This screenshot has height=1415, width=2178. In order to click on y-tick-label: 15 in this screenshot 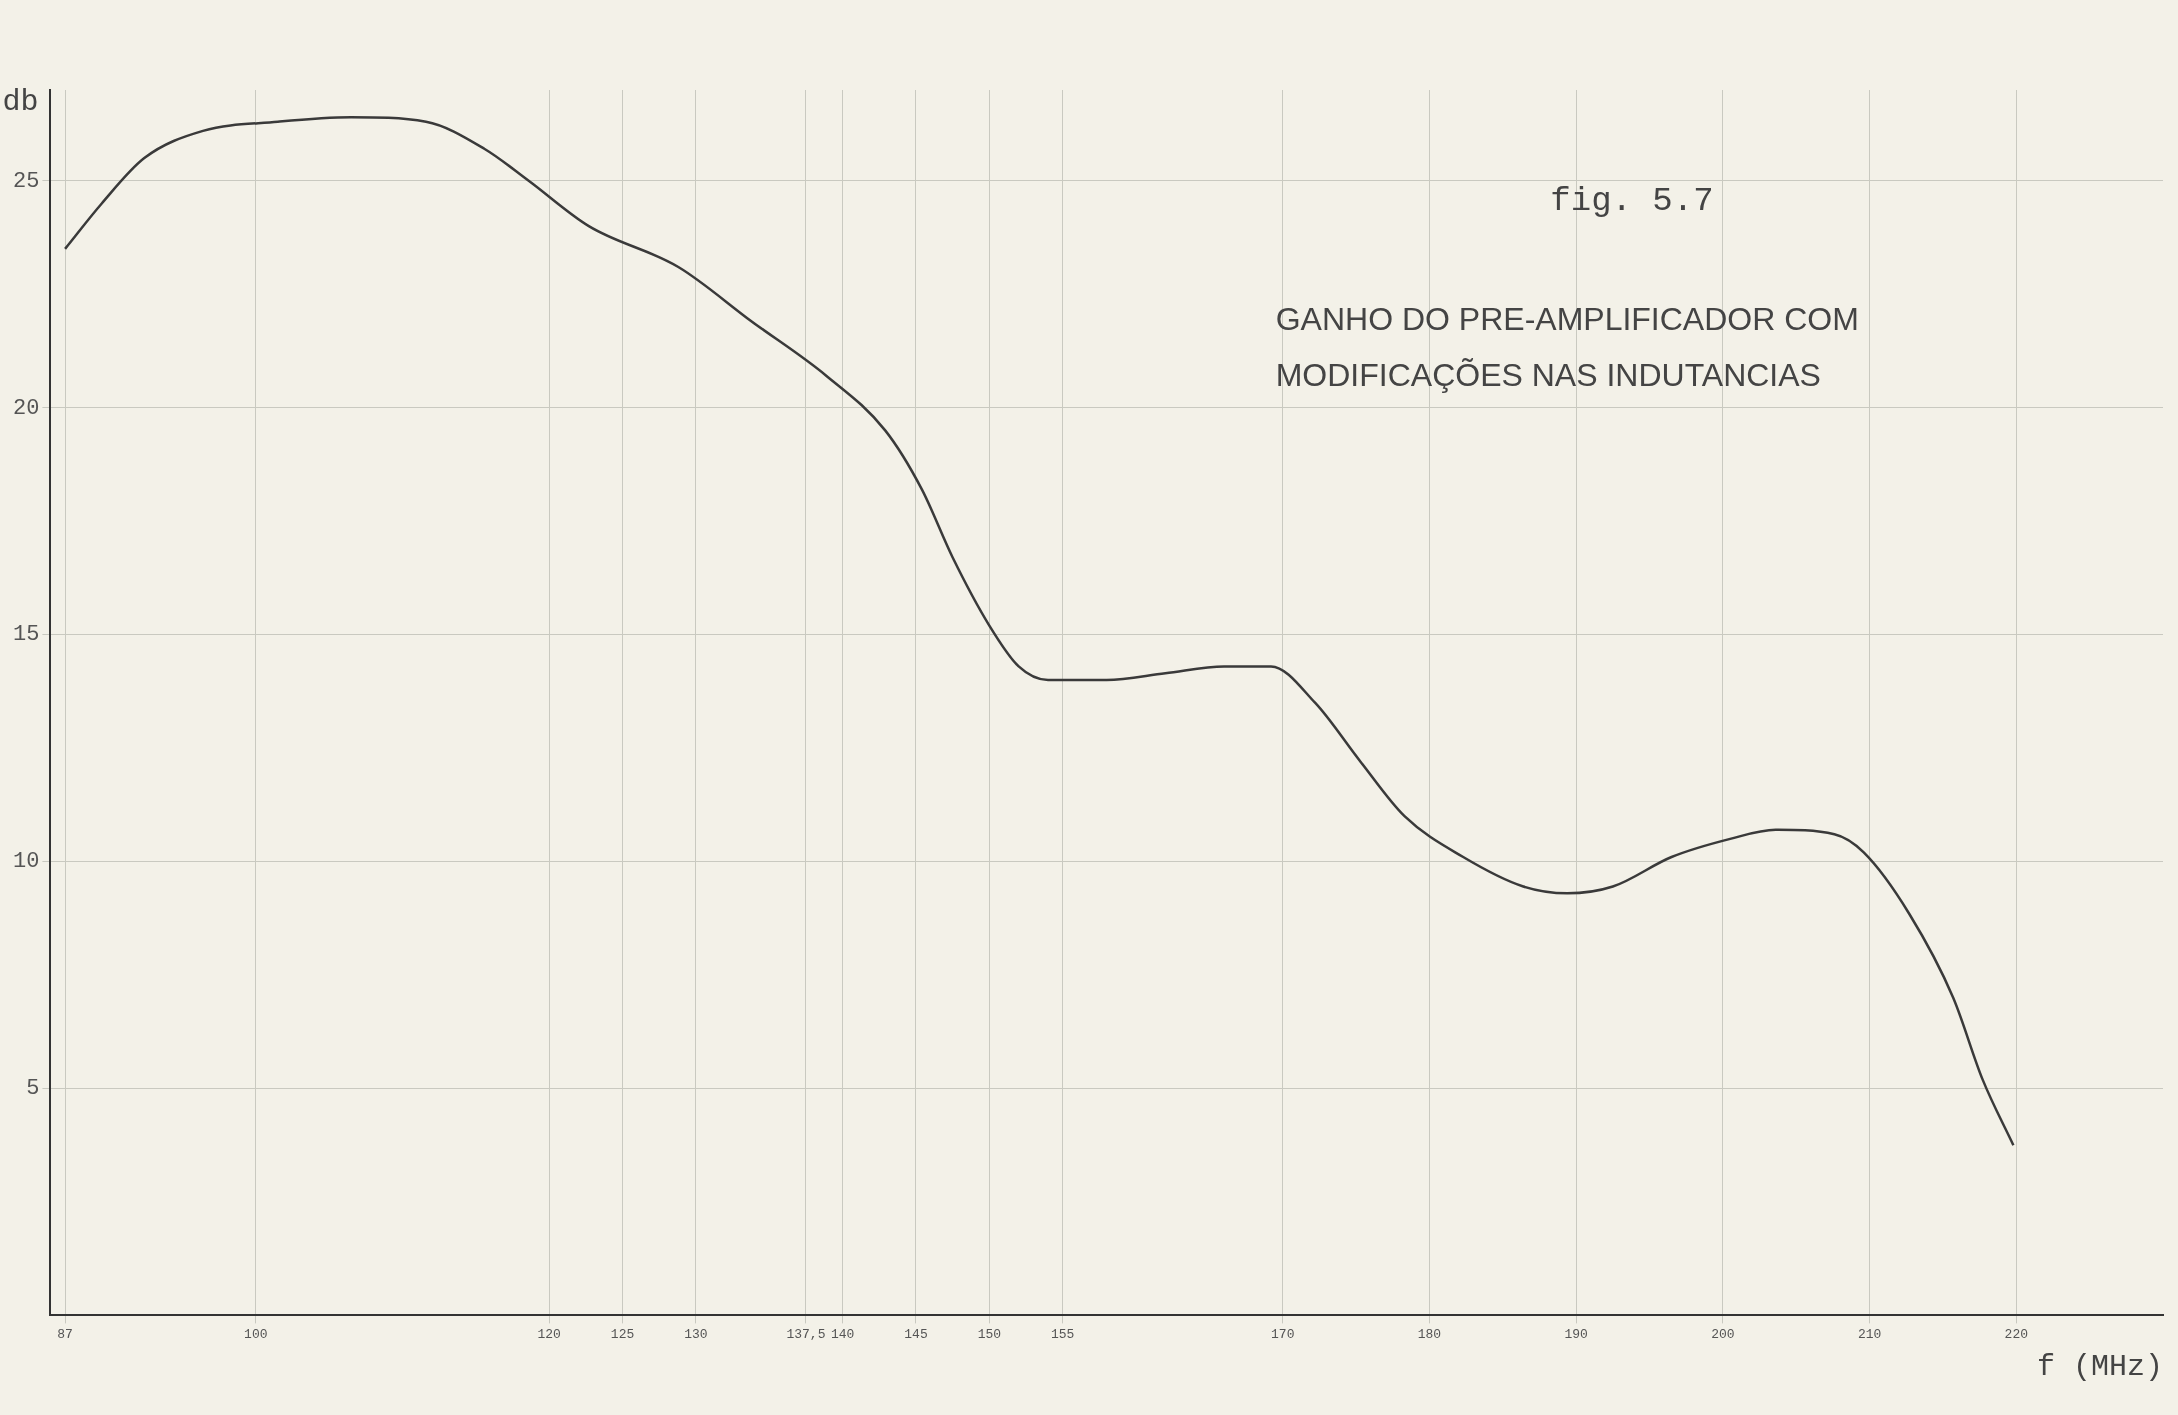, I will do `click(26, 635)`.